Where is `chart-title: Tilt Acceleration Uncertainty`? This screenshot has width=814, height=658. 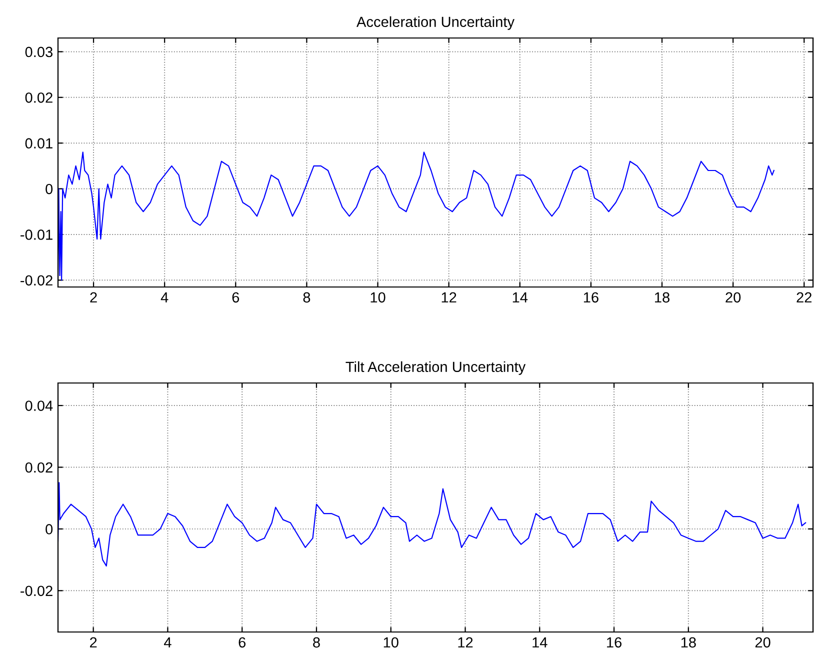 chart-title: Tilt Acceleration Uncertainty is located at coordinates (436, 368).